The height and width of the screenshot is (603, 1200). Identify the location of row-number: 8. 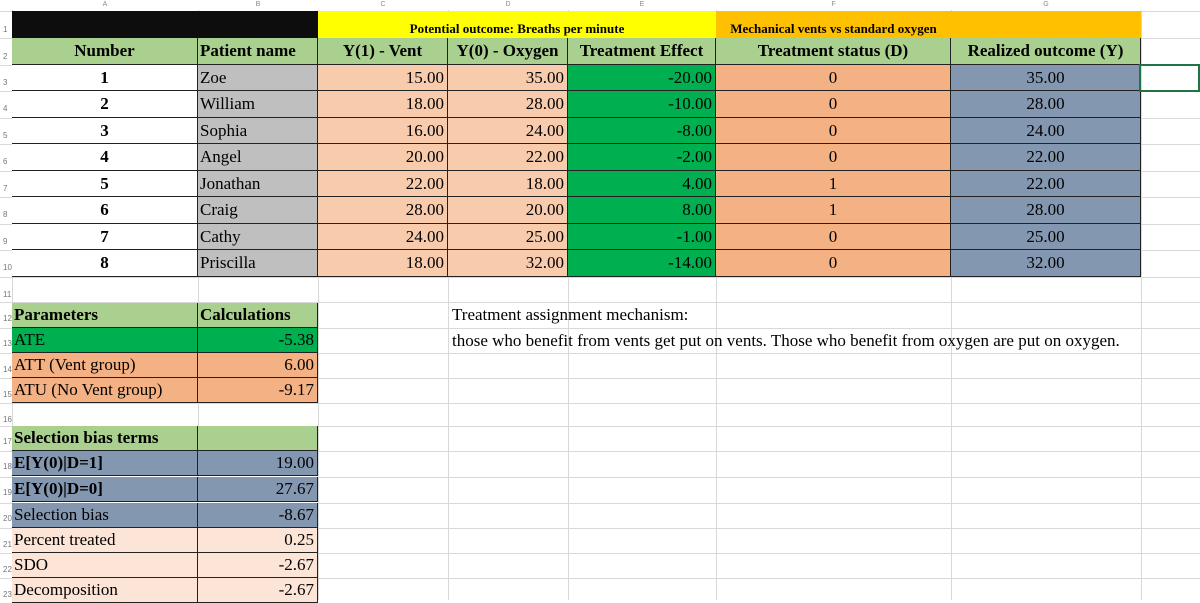
(5, 214).